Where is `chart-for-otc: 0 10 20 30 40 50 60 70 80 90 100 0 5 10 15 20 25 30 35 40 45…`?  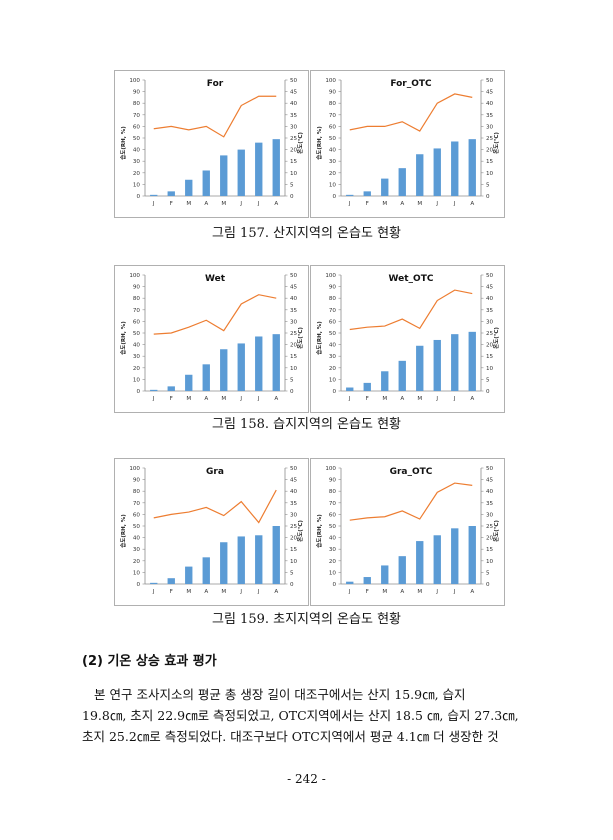 chart-for-otc: 0 10 20 30 40 50 60 70 80 90 100 0 5 10 15 20 25 30 35 40 45… is located at coordinates (407, 144).